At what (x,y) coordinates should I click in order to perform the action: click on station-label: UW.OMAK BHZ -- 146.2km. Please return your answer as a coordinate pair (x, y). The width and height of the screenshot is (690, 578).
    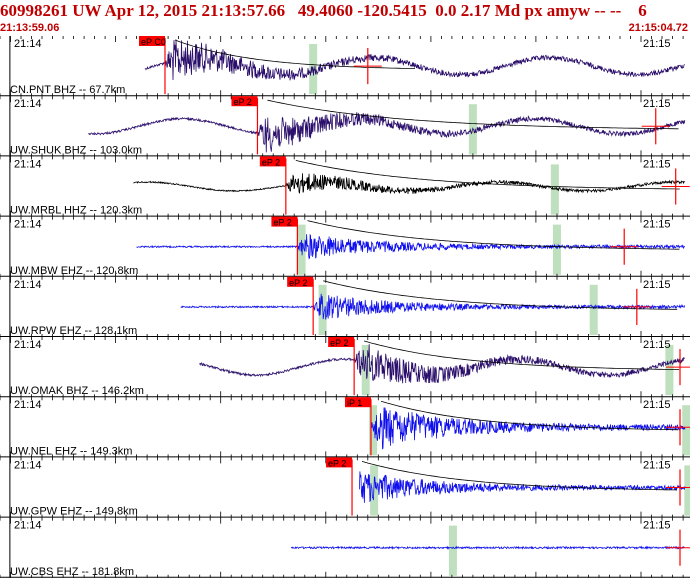
    Looking at the image, I should click on (77, 391).